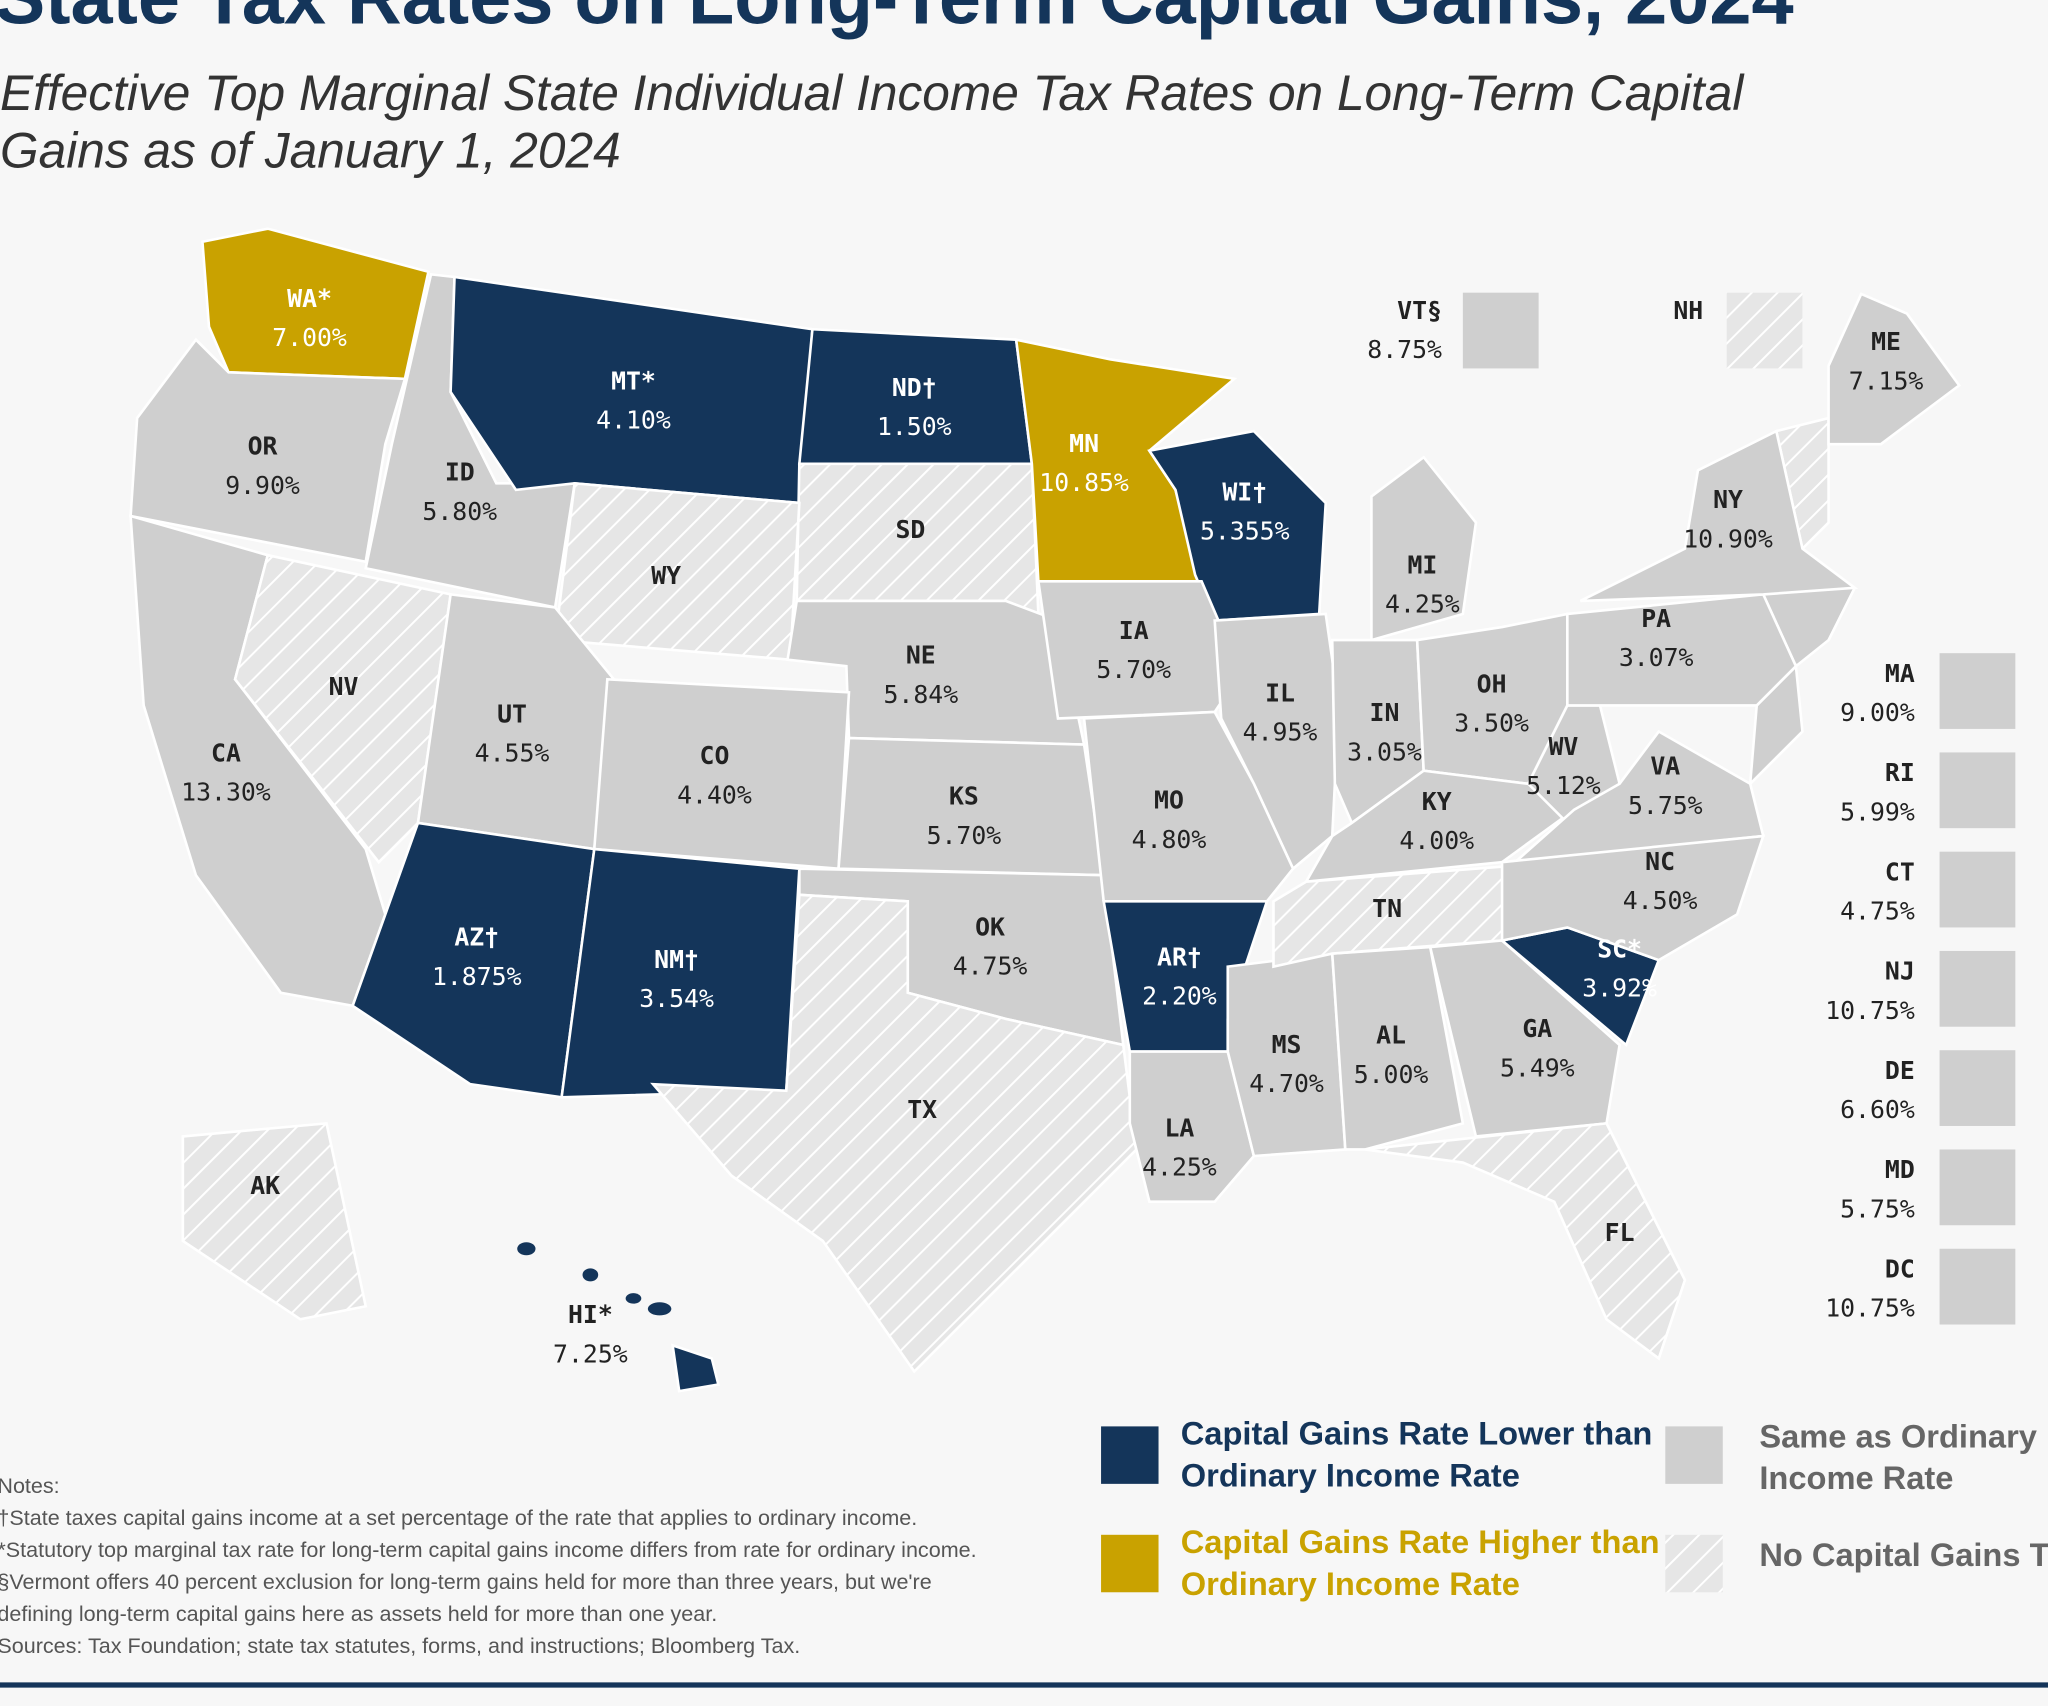 This screenshot has height=1706, width=2048. Describe the element at coordinates (30, 1485) in the screenshot. I see `note: Notes:` at that location.